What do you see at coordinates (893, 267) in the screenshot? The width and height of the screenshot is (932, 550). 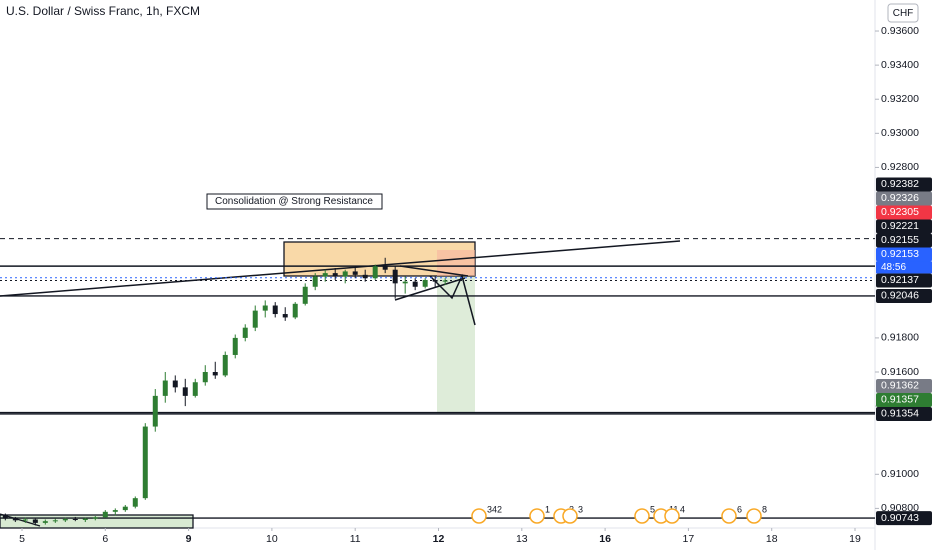 I see `countdown: 48:56` at bounding box center [893, 267].